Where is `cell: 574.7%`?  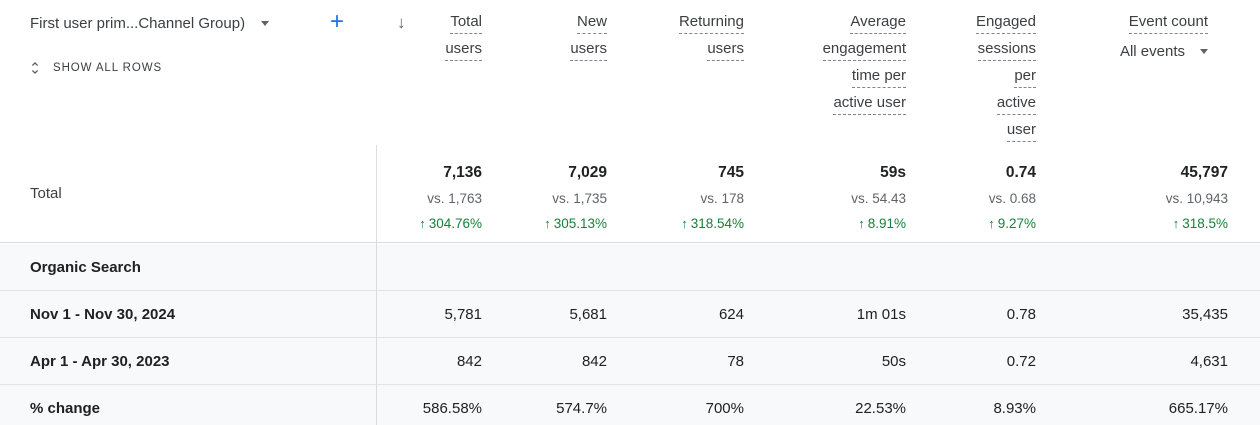 cell: 574.7% is located at coordinates (581, 408).